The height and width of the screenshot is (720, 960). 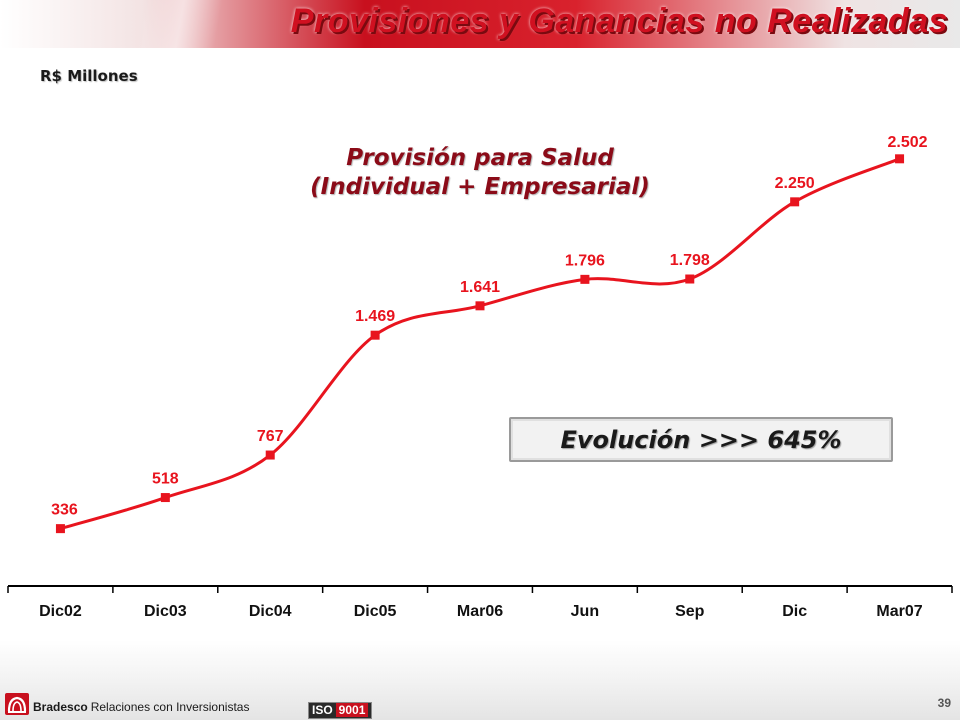 What do you see at coordinates (795, 183) in the screenshot?
I see `data-label: 2.250` at bounding box center [795, 183].